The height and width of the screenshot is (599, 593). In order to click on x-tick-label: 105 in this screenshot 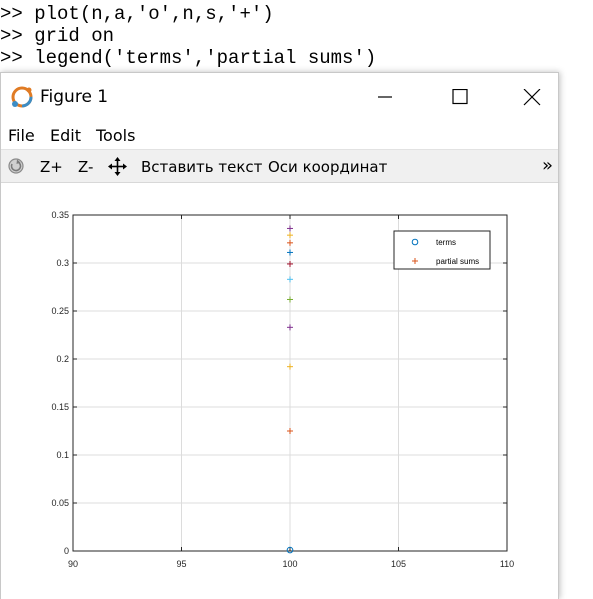, I will do `click(398, 564)`.